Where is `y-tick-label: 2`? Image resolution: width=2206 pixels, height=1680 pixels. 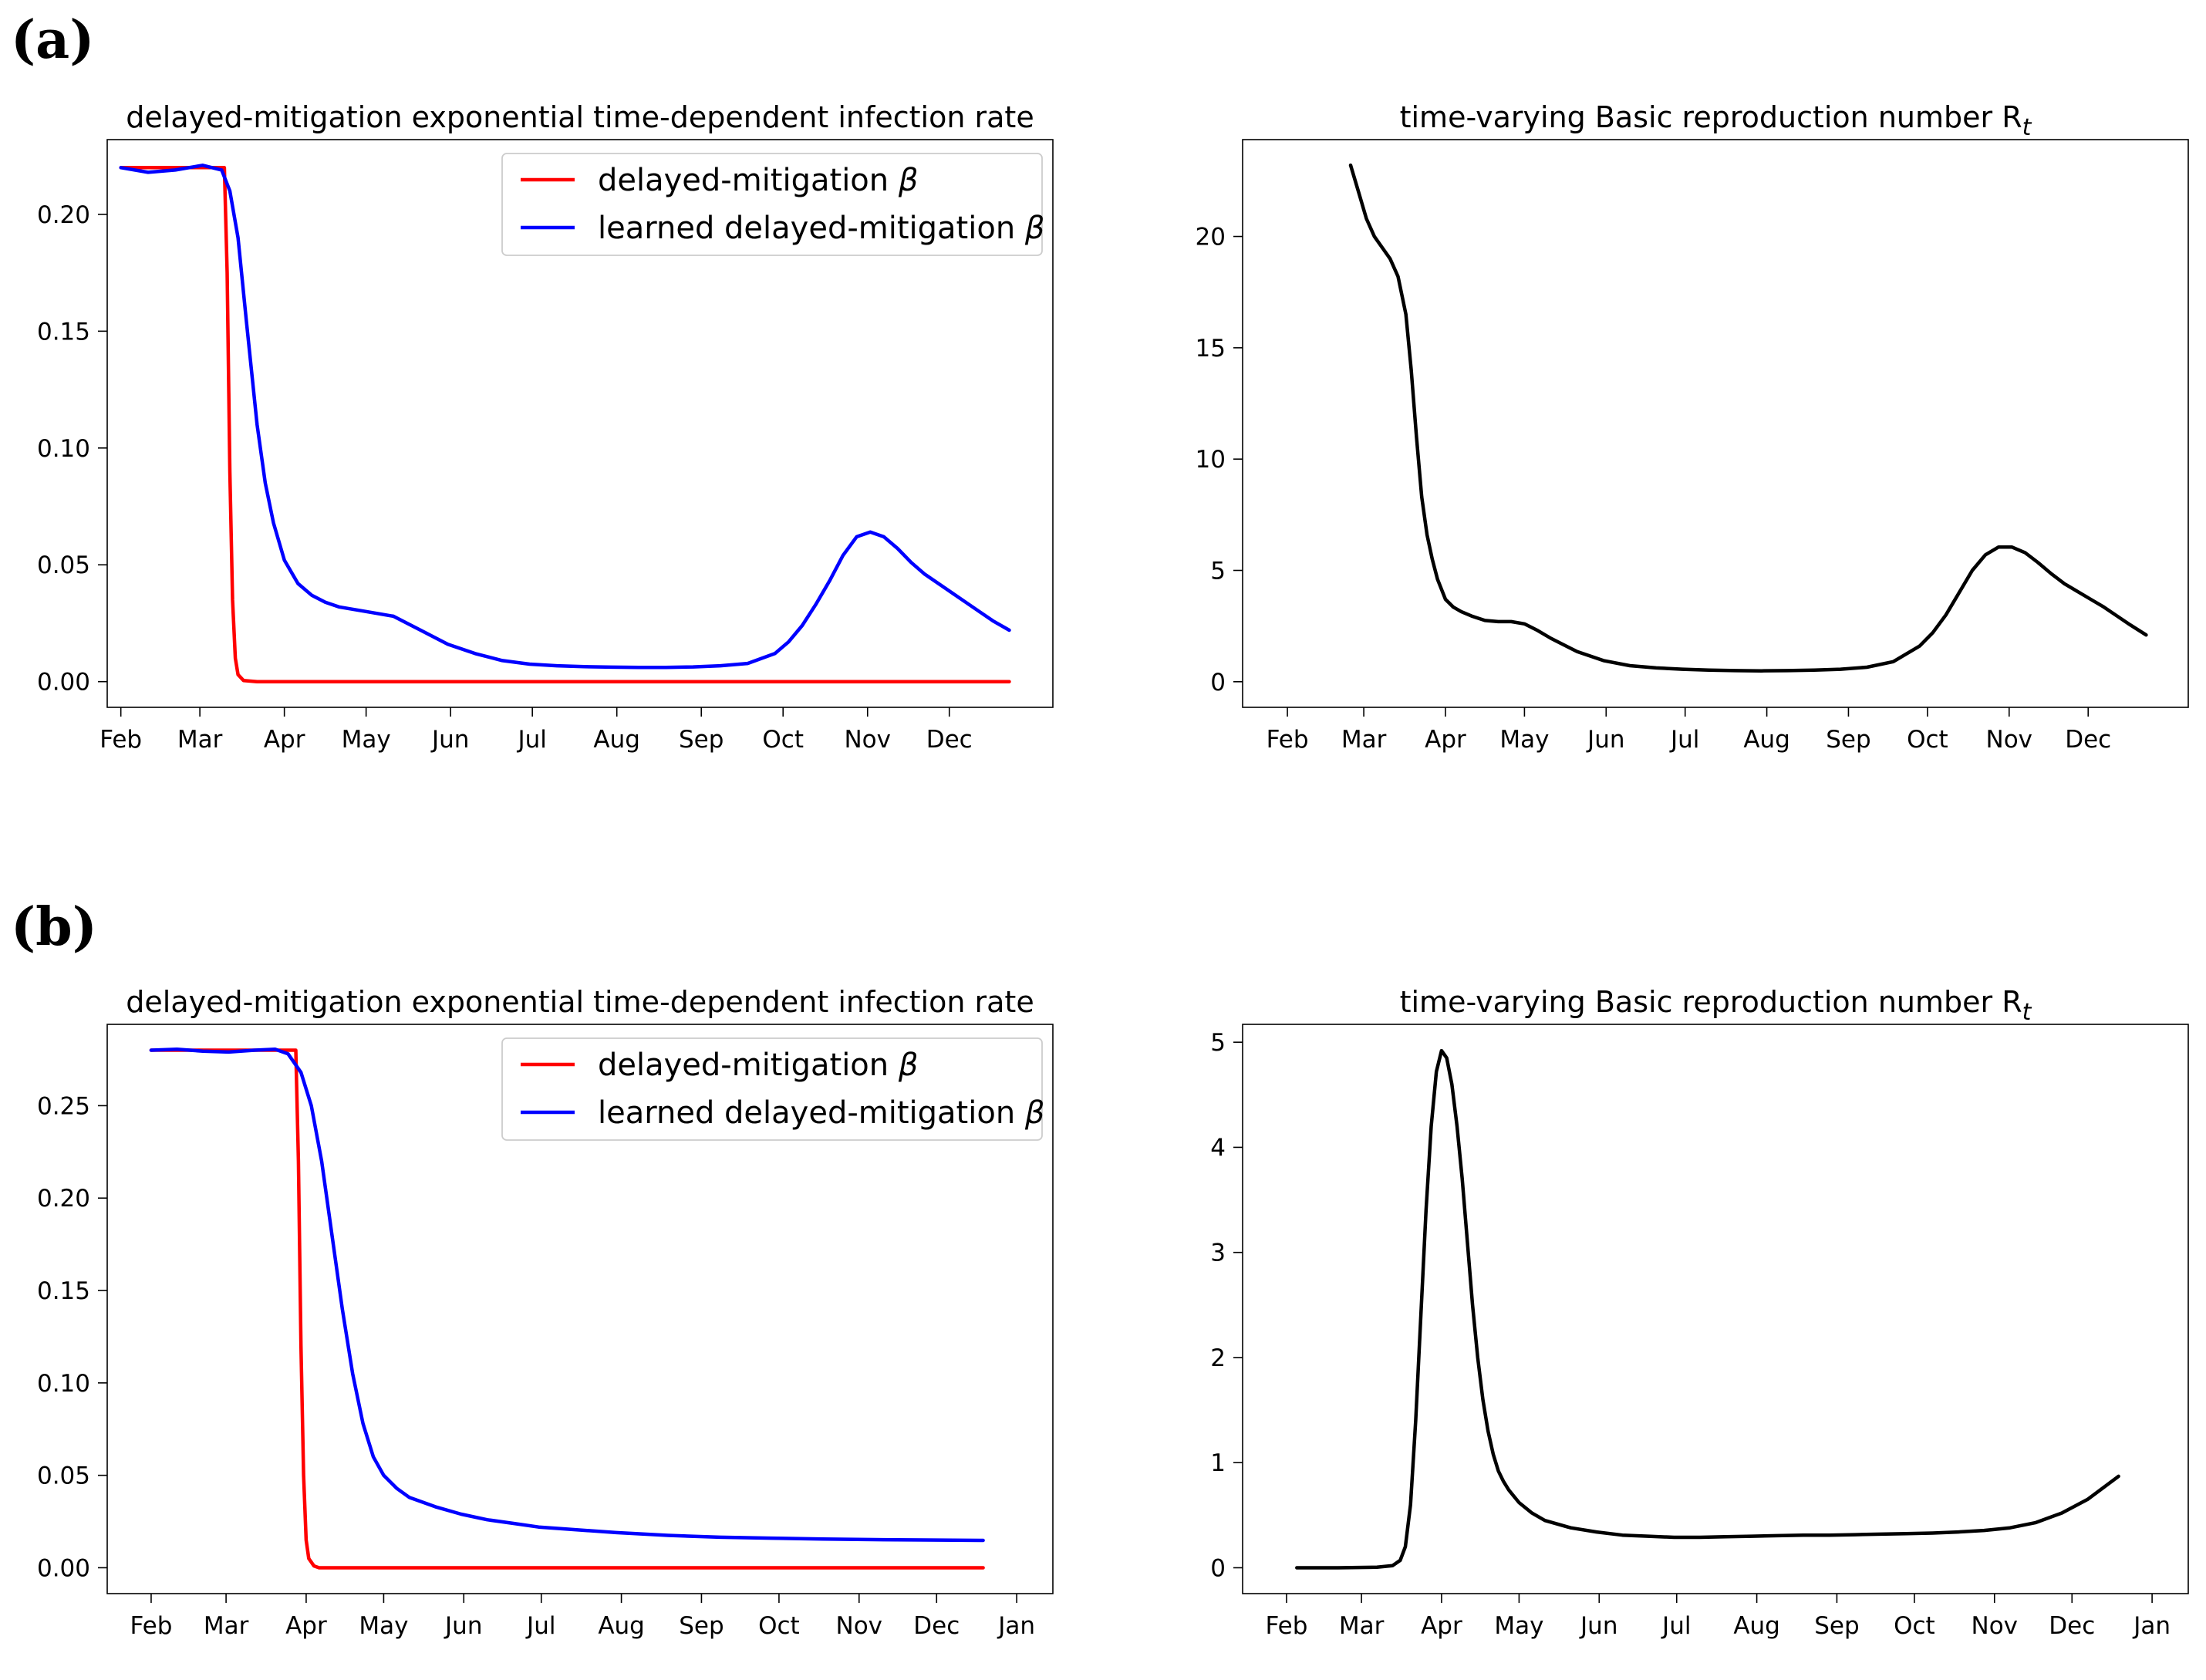
y-tick-label: 2 is located at coordinates (1218, 1358).